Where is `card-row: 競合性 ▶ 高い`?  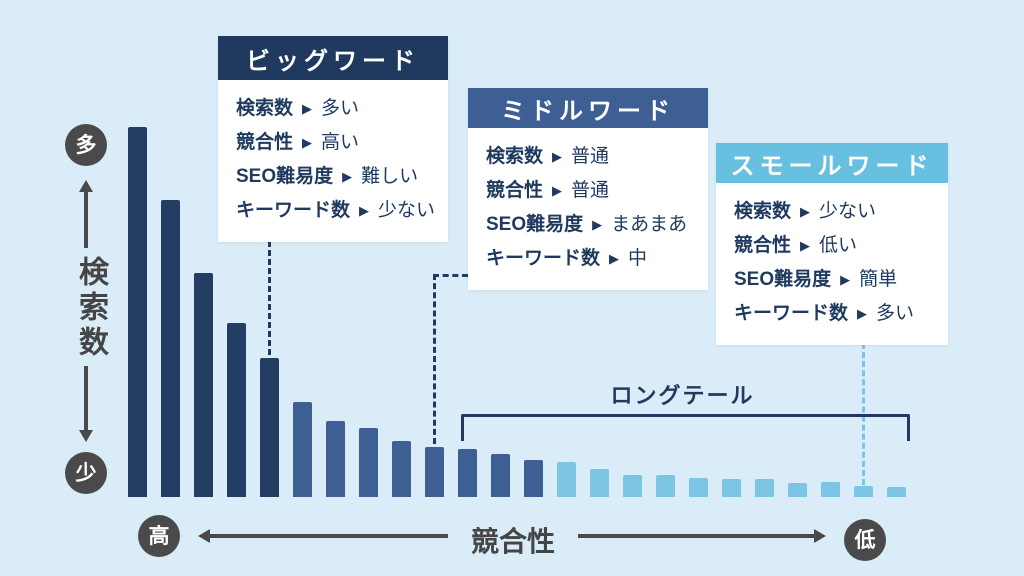 card-row: 競合性 ▶ 高い is located at coordinates (333, 143).